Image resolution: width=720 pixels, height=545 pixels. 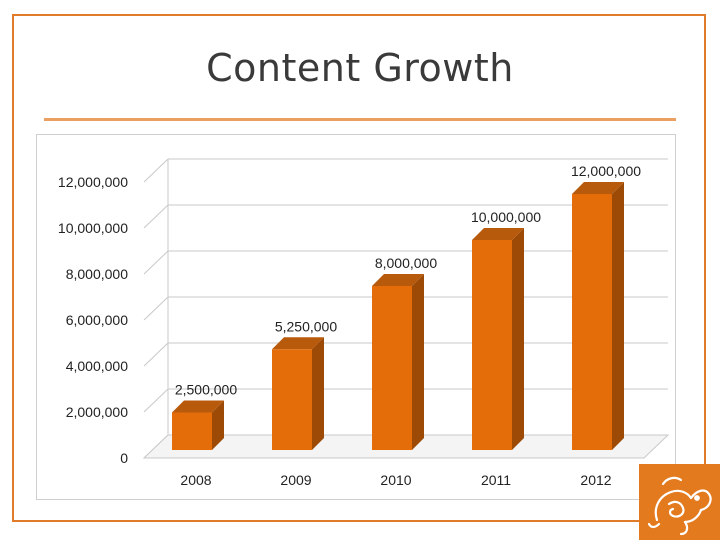 What do you see at coordinates (97, 366) in the screenshot?
I see `y-tick-label: 4,000,000` at bounding box center [97, 366].